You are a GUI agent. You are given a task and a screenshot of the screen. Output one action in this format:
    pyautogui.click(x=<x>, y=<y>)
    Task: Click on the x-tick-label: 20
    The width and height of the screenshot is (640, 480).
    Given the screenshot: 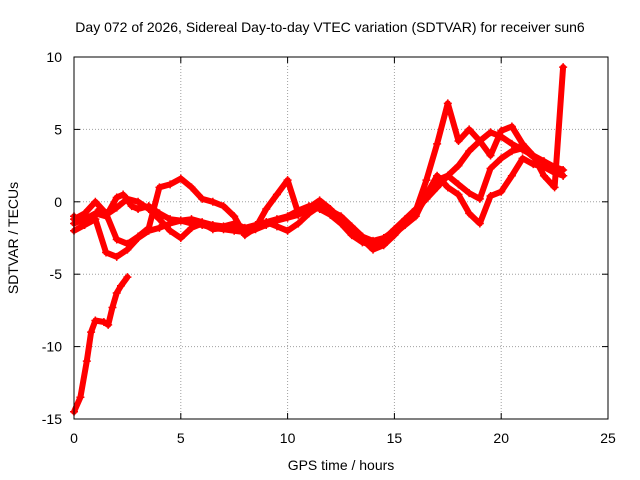 What is the action you would take?
    pyautogui.click(x=501, y=438)
    